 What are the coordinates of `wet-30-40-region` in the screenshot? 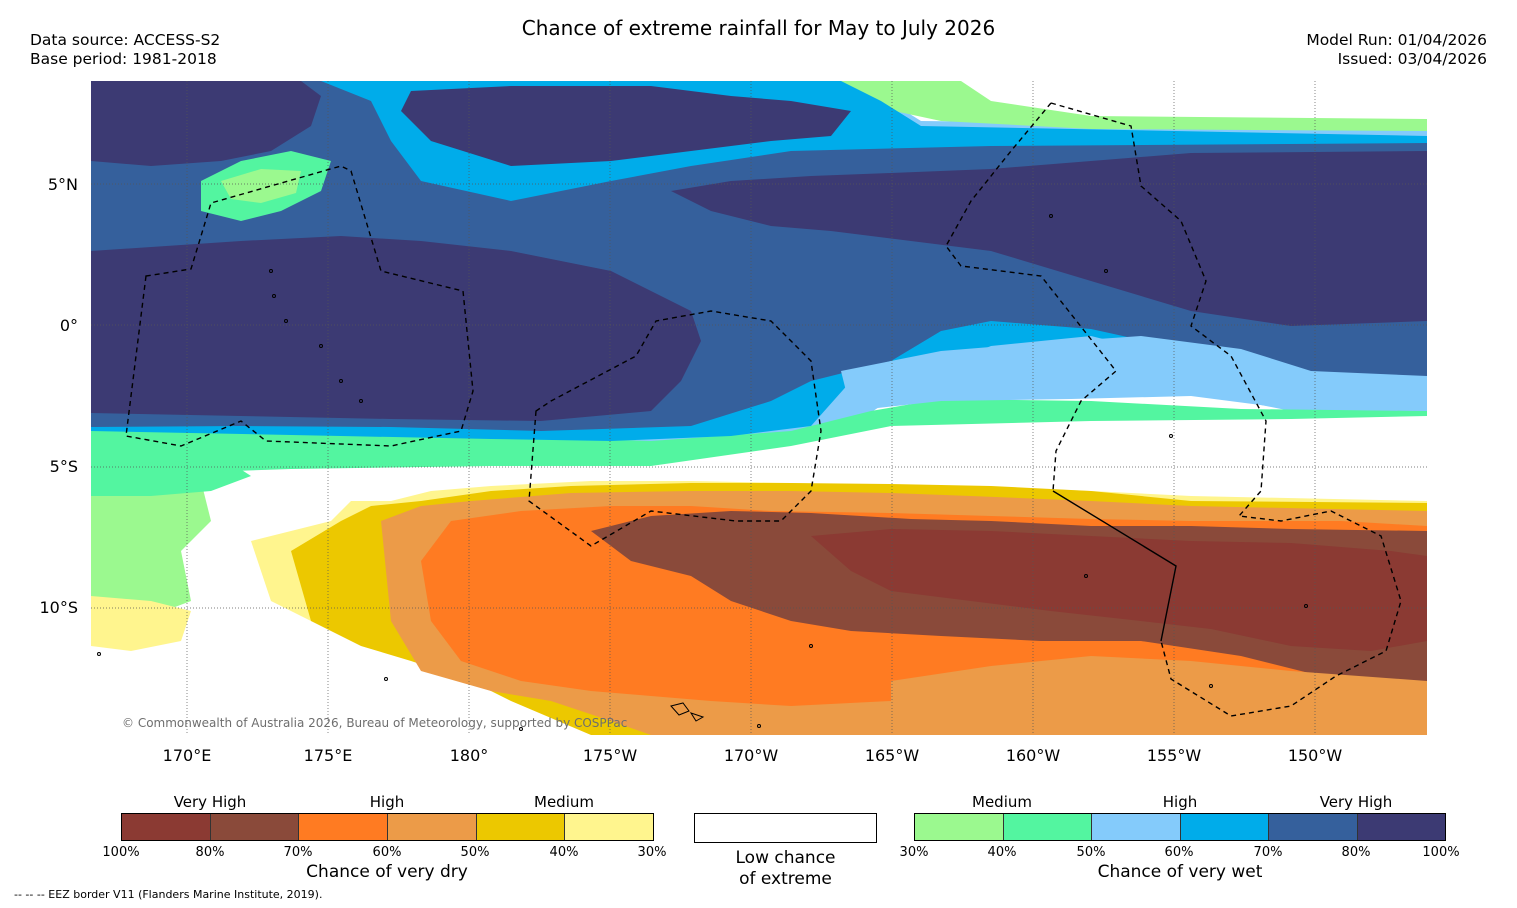 It's located at (759, 106).